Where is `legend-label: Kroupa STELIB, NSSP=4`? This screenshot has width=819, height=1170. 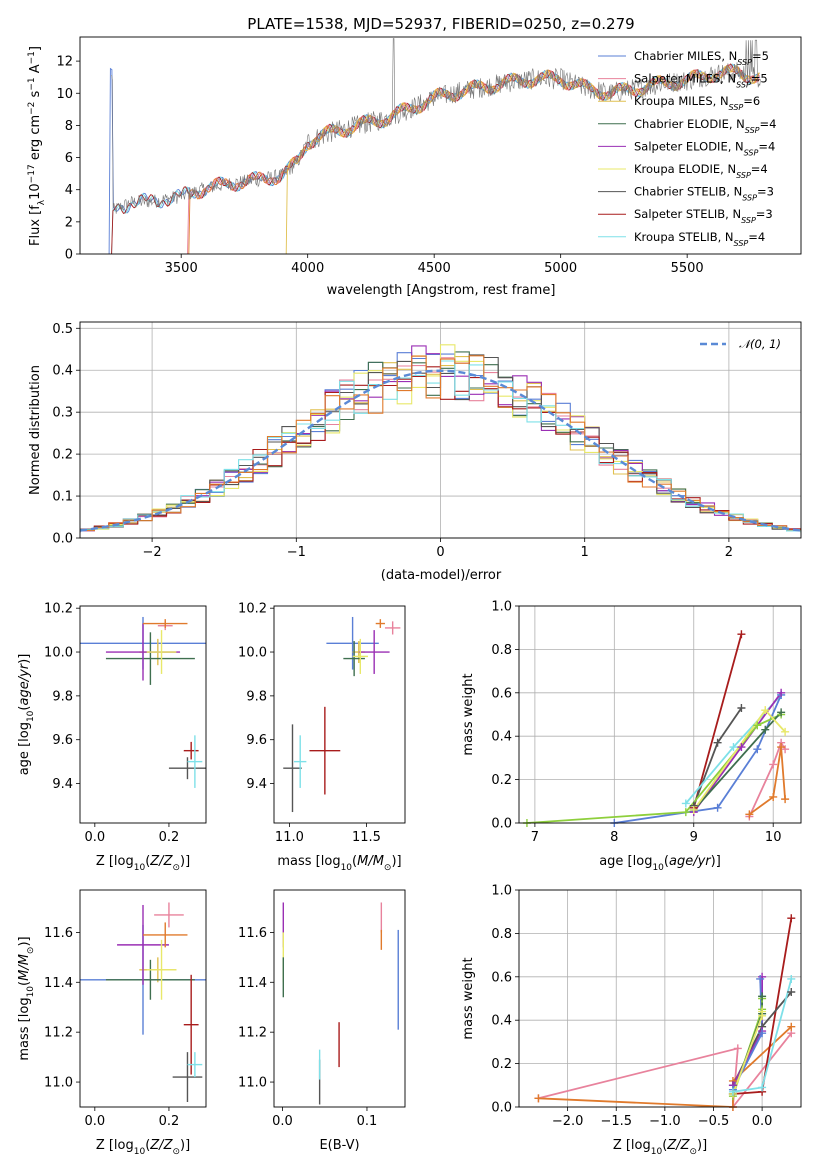 legend-label: Kroupa STELIB, NSSP=4 is located at coordinates (699, 239).